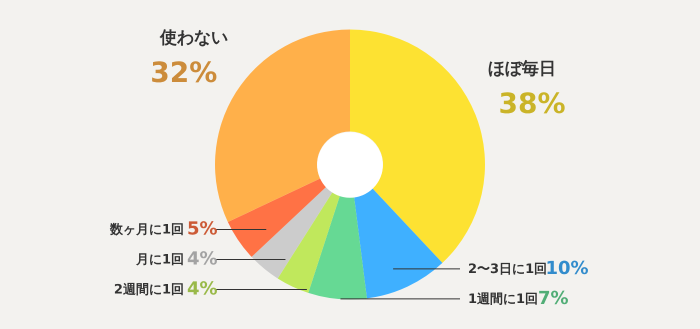 Image resolution: width=700 pixels, height=329 pixels. What do you see at coordinates (522, 68) in the screenshot?
I see `slice-label: ほぼ毎日` at bounding box center [522, 68].